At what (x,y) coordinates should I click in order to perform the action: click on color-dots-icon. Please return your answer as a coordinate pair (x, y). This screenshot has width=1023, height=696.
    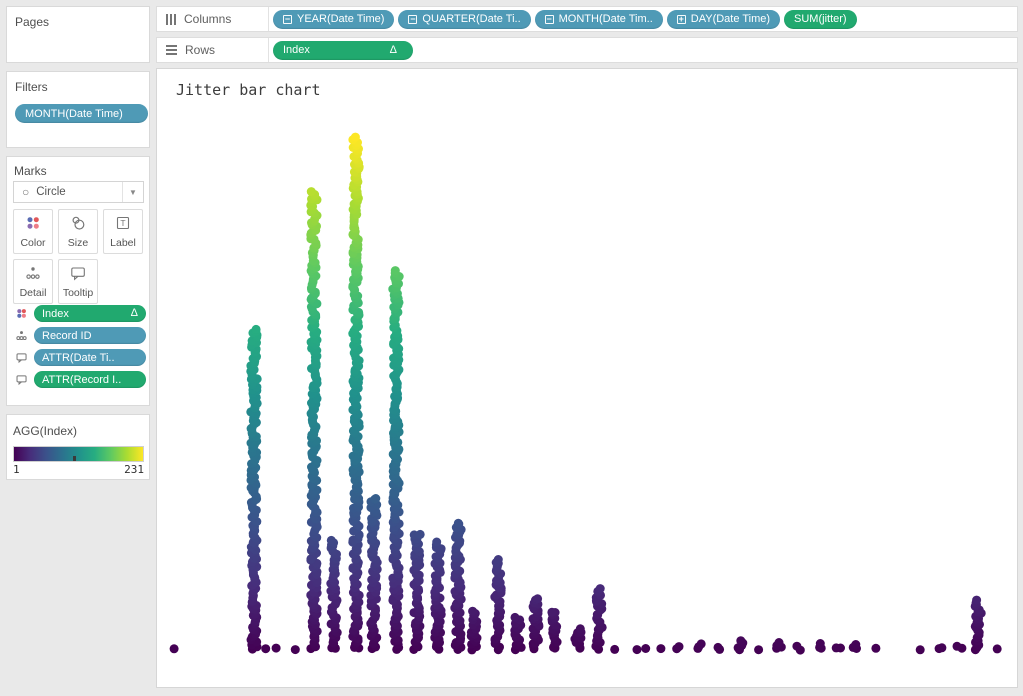
    Looking at the image, I should click on (21, 313).